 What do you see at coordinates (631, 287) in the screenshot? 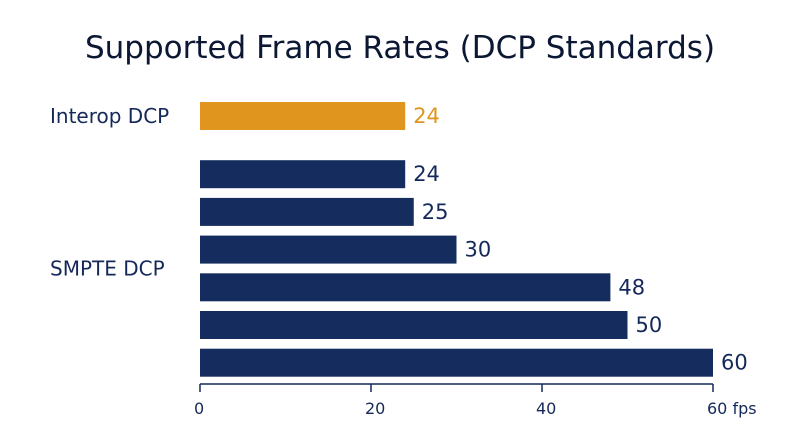
I see `value-label-1-3: 48` at bounding box center [631, 287].